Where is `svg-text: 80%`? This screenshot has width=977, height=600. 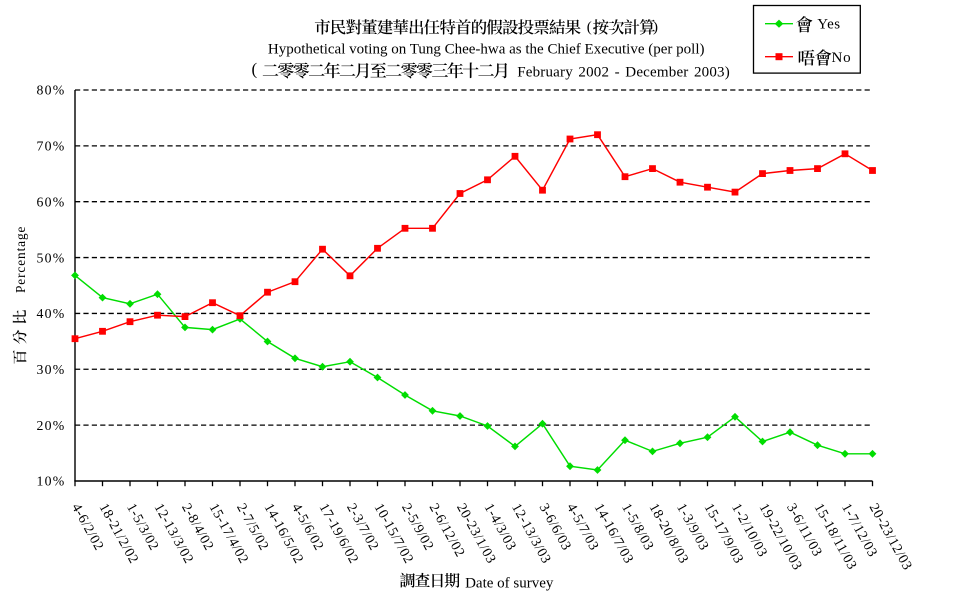 svg-text: 80% is located at coordinates (51, 90).